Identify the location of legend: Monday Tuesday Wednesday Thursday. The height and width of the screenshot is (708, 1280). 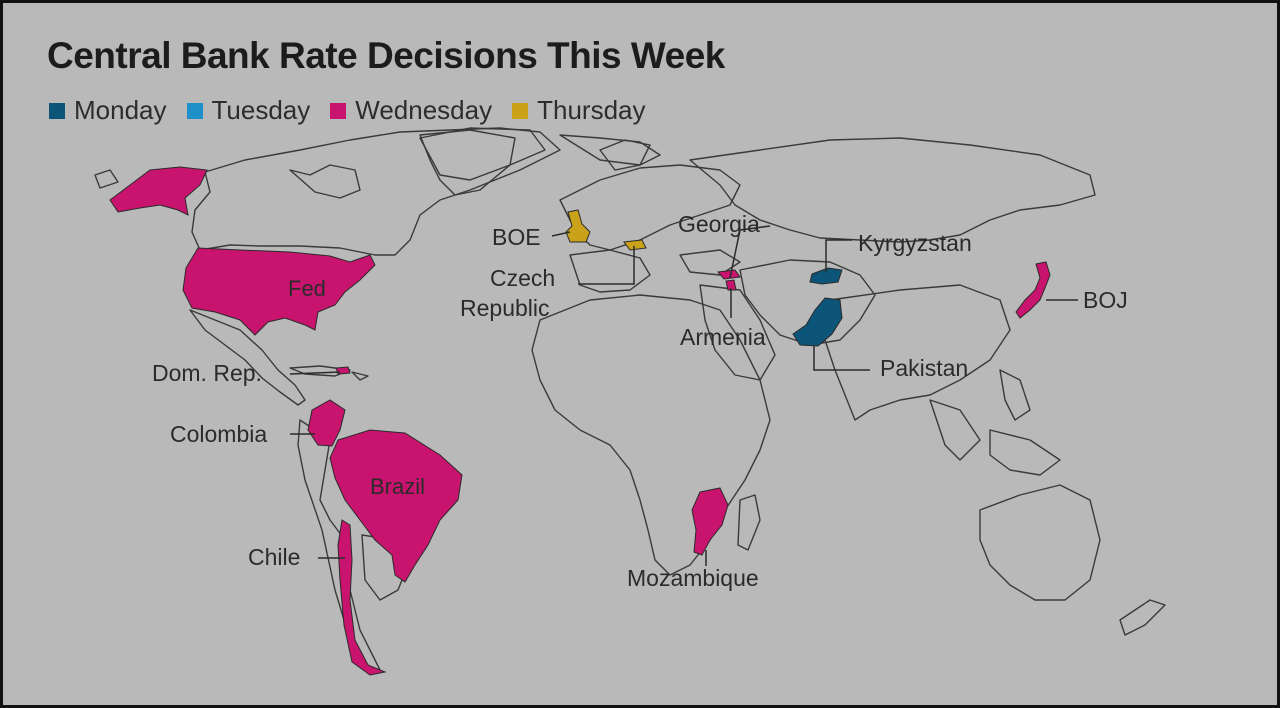
(357, 110).